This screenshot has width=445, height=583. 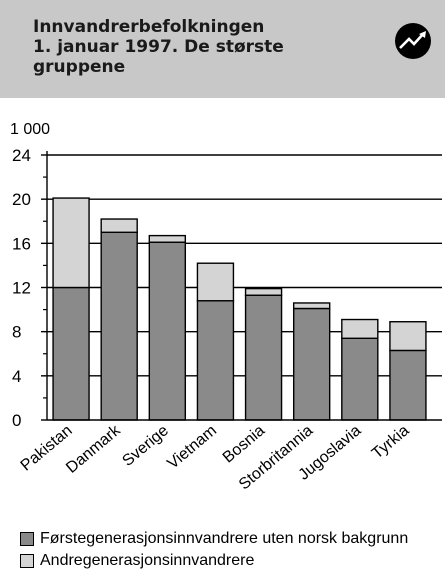 I want to click on legend-label-second-generation: Andregenerasjonsinnvandrere, so click(x=147, y=560).